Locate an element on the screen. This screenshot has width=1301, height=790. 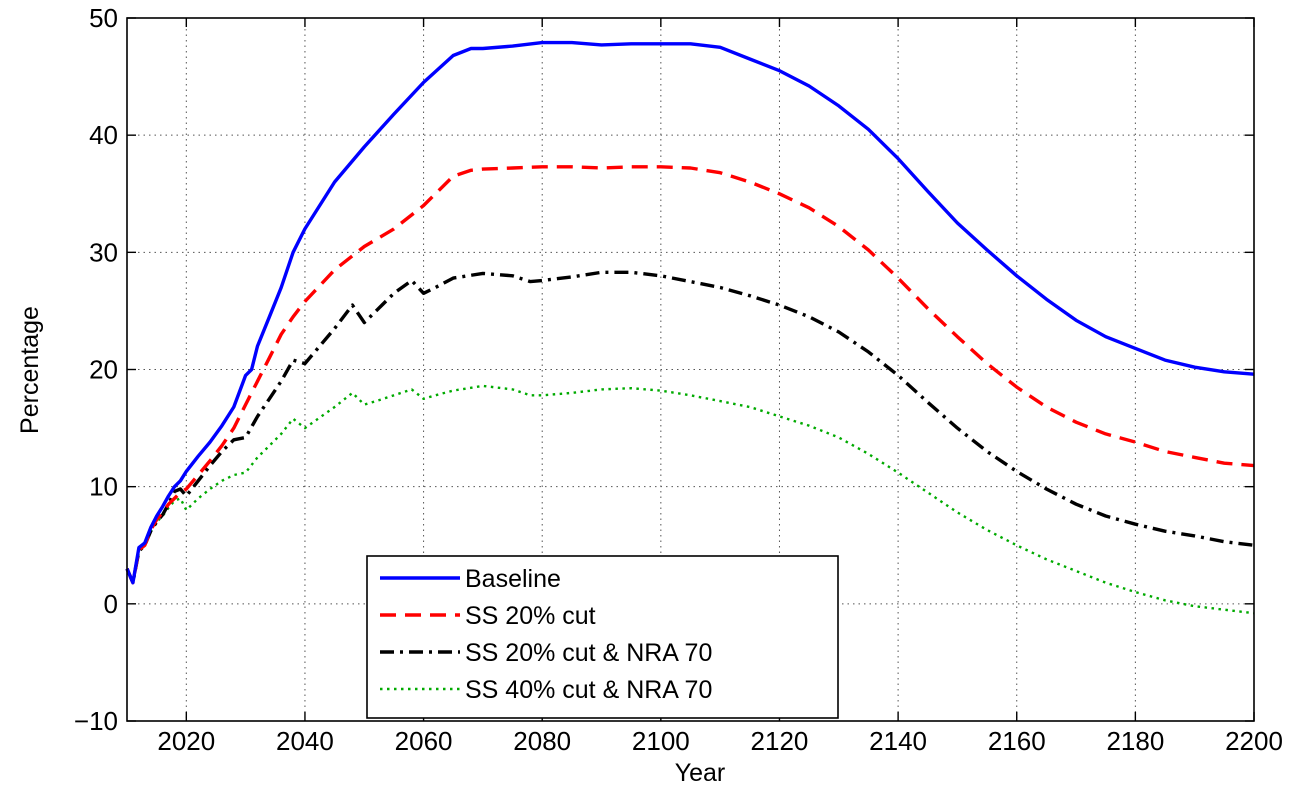
x-tick-label: 2120 is located at coordinates (780, 741).